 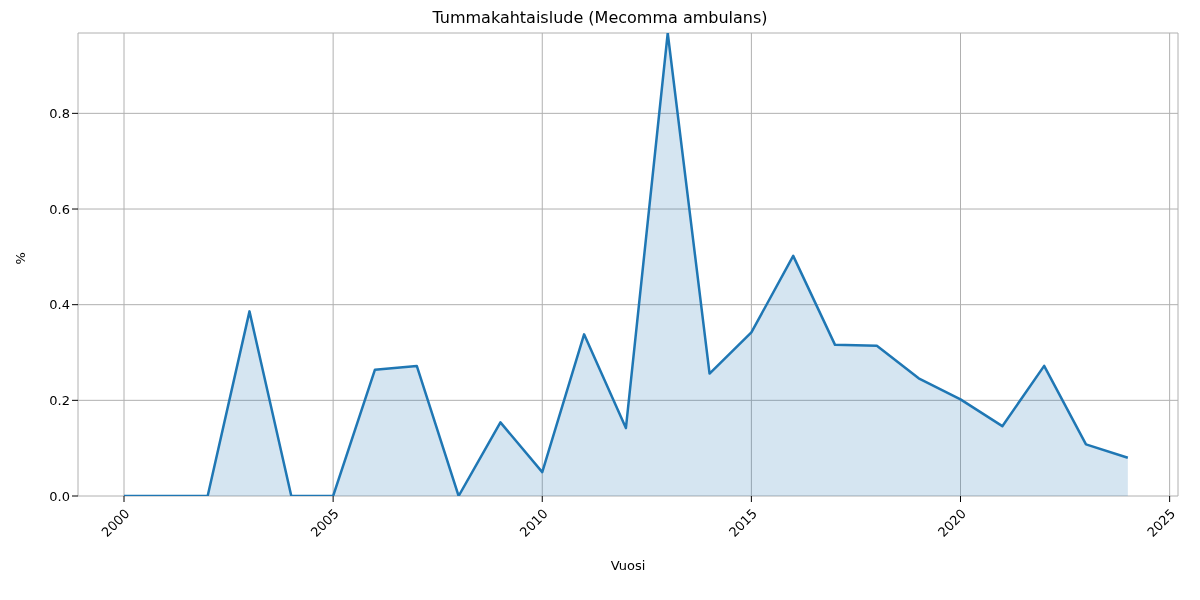 What do you see at coordinates (59, 496) in the screenshot?
I see `y-tick-label: 0.0` at bounding box center [59, 496].